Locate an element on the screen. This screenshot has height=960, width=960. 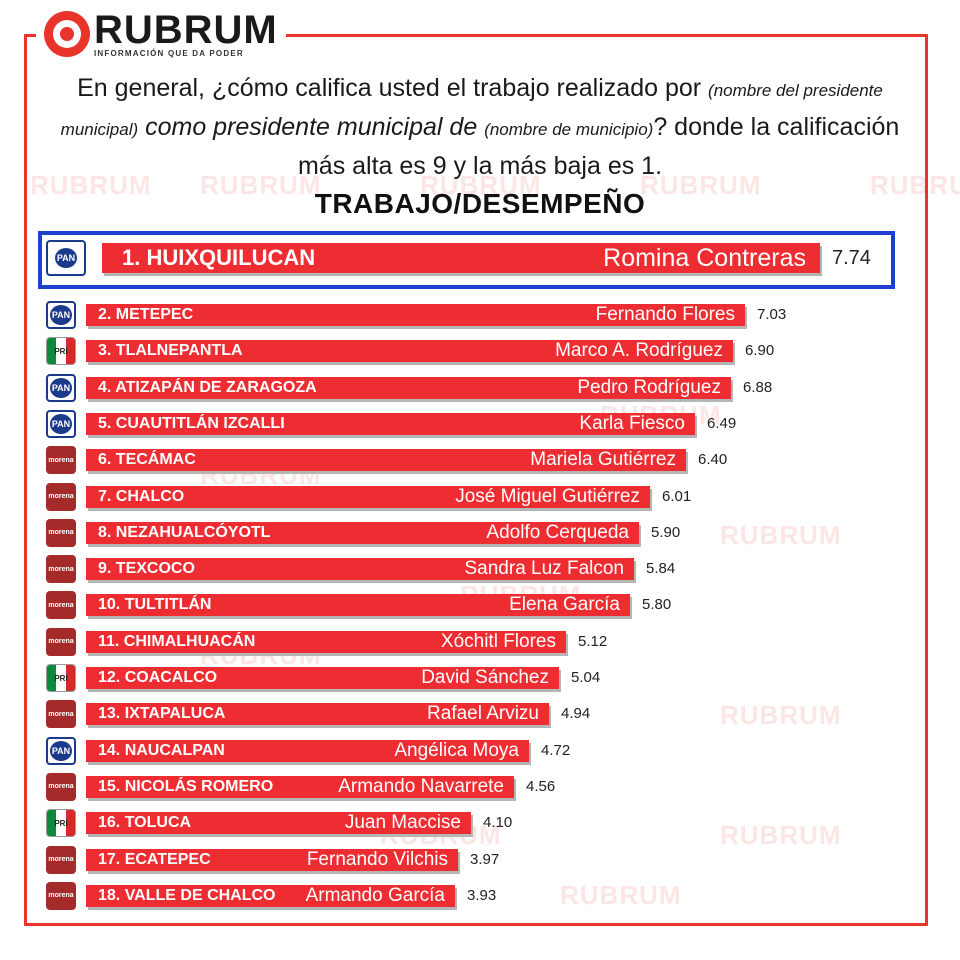
bar: 8. NEZAHUALCÓYOTL Adolfo Cerqueda is located at coordinates (362, 532).